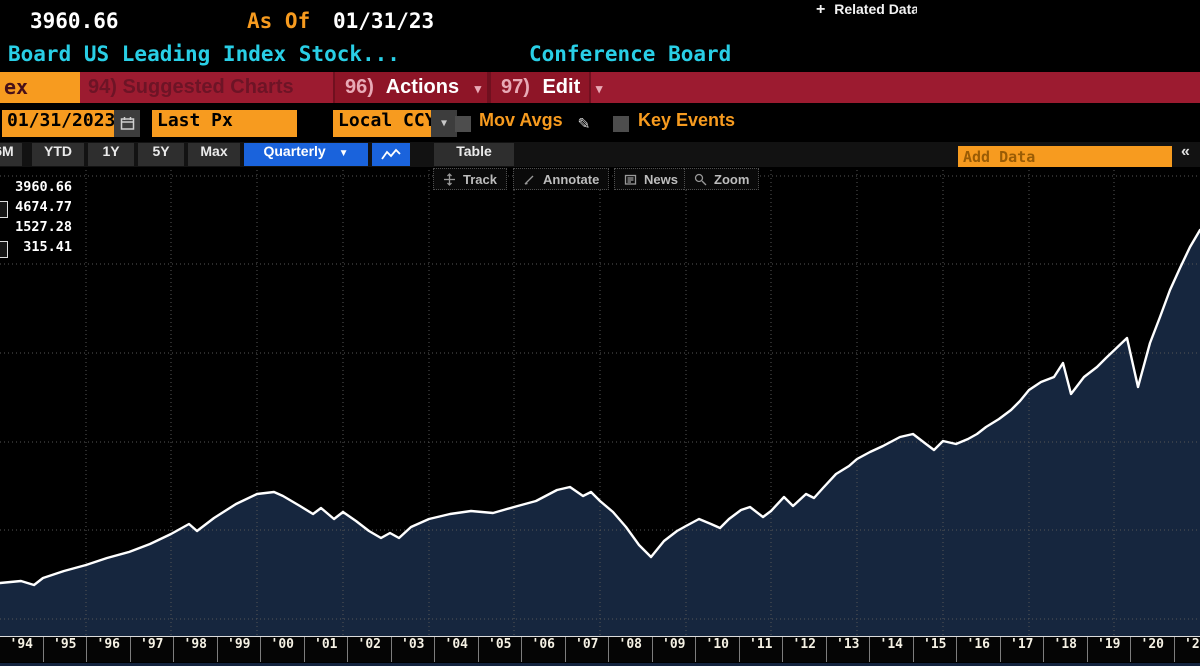  I want to click on plus-icon: +, so click(821, 9).